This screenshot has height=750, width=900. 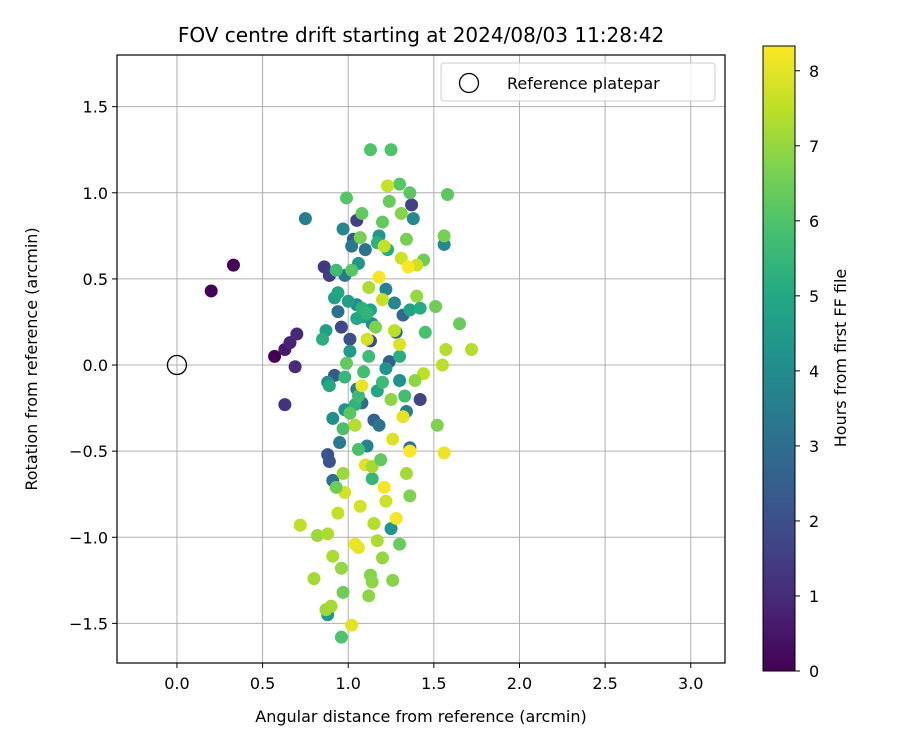 I want to click on legend-box, so click(x=578, y=82).